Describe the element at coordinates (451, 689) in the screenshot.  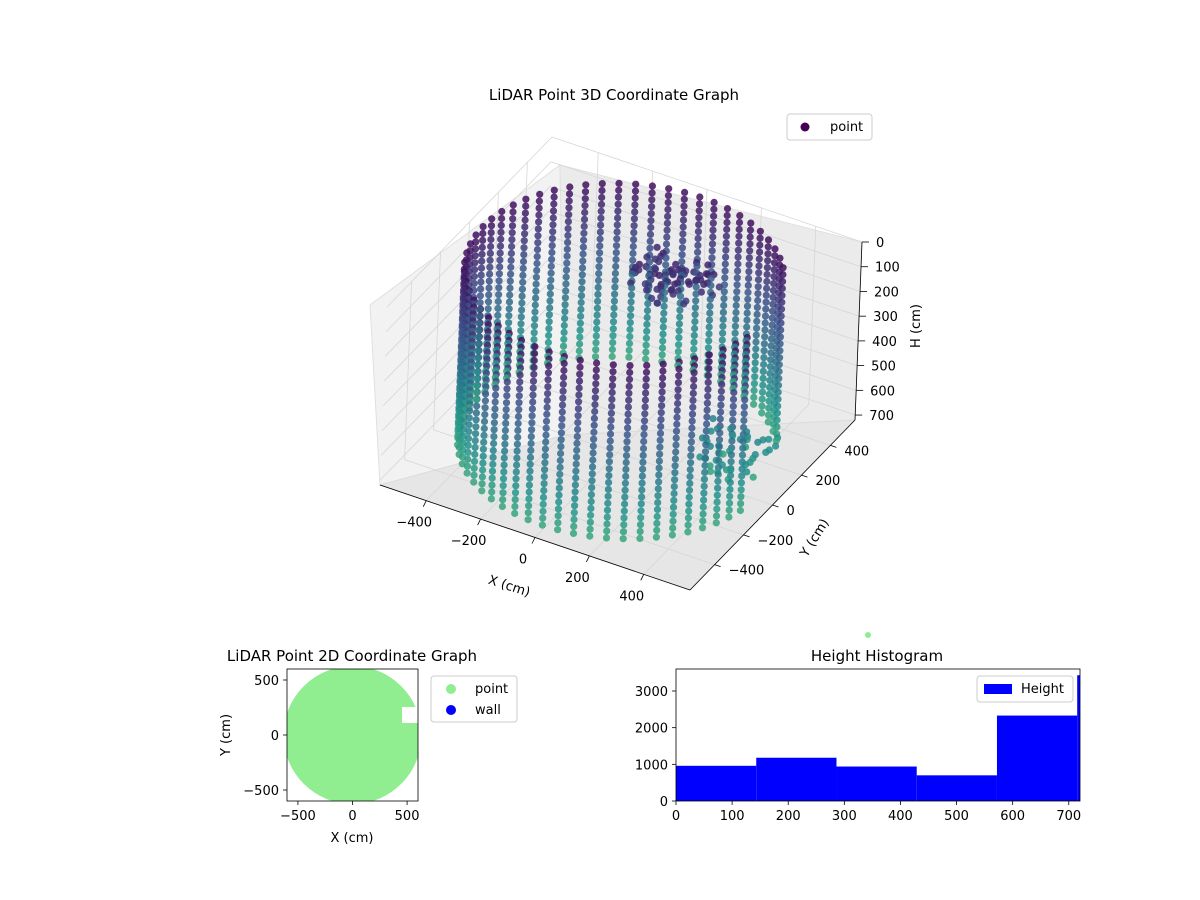
I see `legend-marker-point-2d` at that location.